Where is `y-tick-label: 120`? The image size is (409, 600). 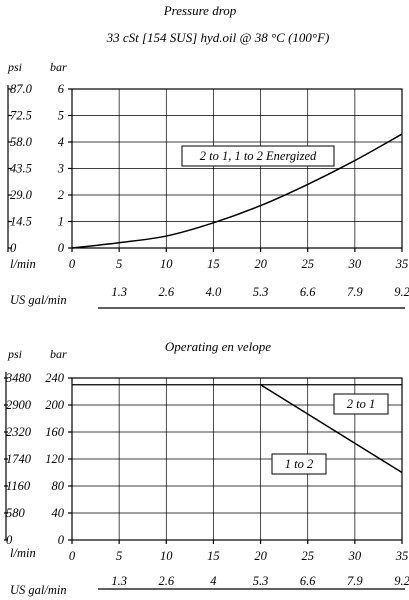 y-tick-label: 120 is located at coordinates (55, 459).